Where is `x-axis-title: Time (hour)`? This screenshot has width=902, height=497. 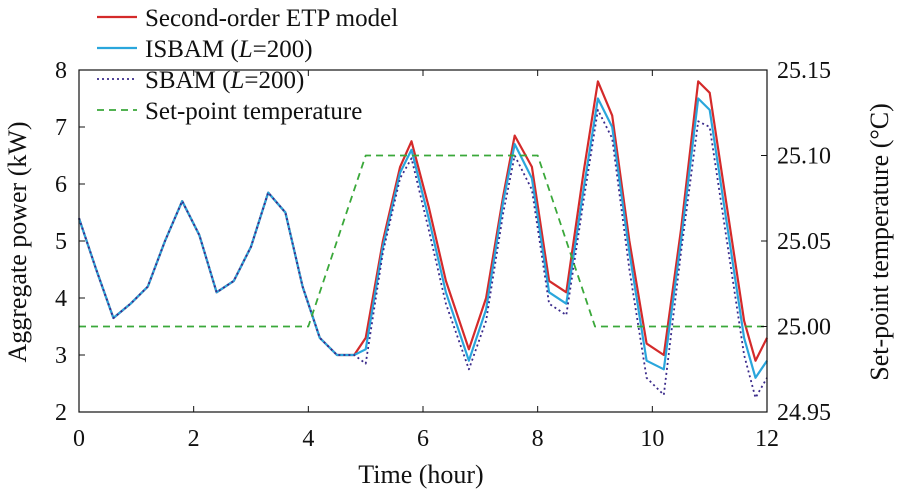 x-axis-title: Time (hour) is located at coordinates (420, 474).